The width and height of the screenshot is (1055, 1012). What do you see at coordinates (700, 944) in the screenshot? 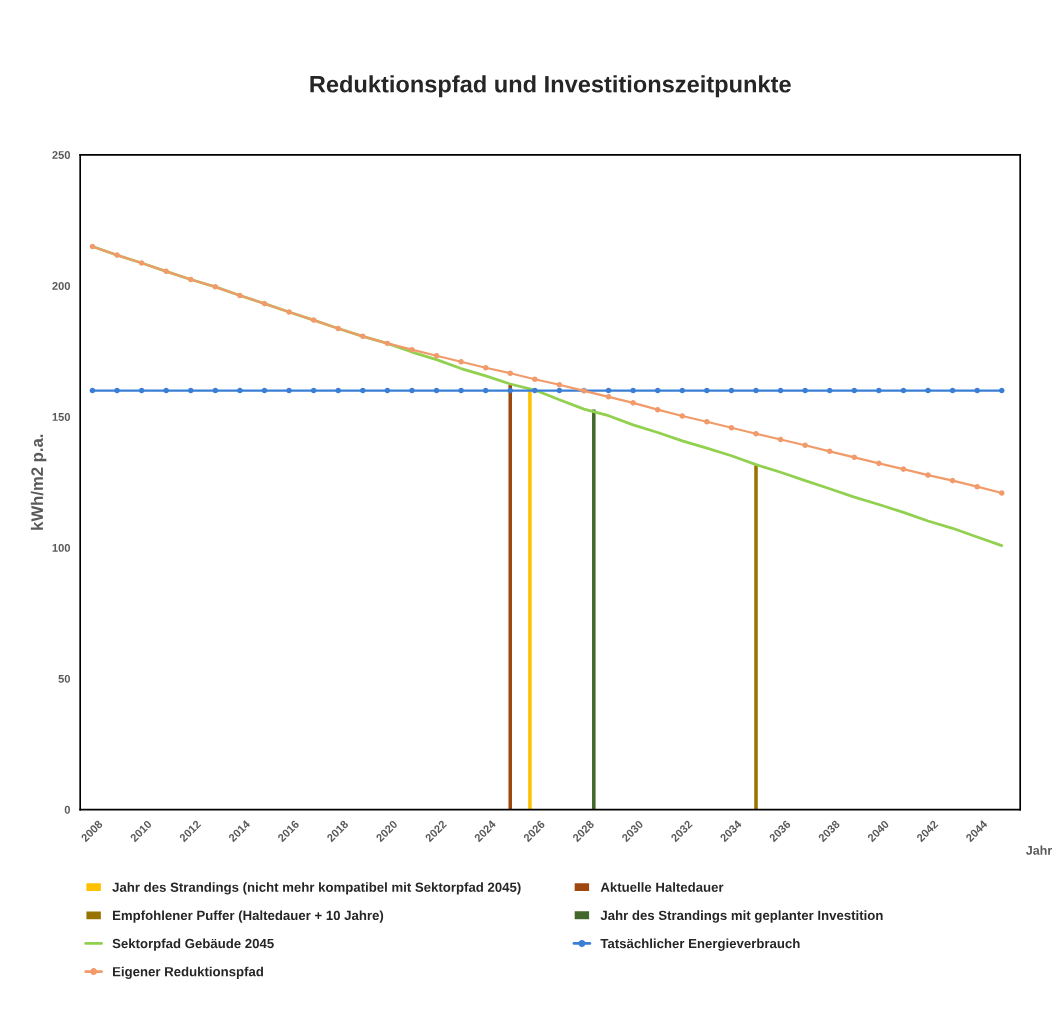
I see `legend-label: Tatsächlicher Energieverbrauch` at bounding box center [700, 944].